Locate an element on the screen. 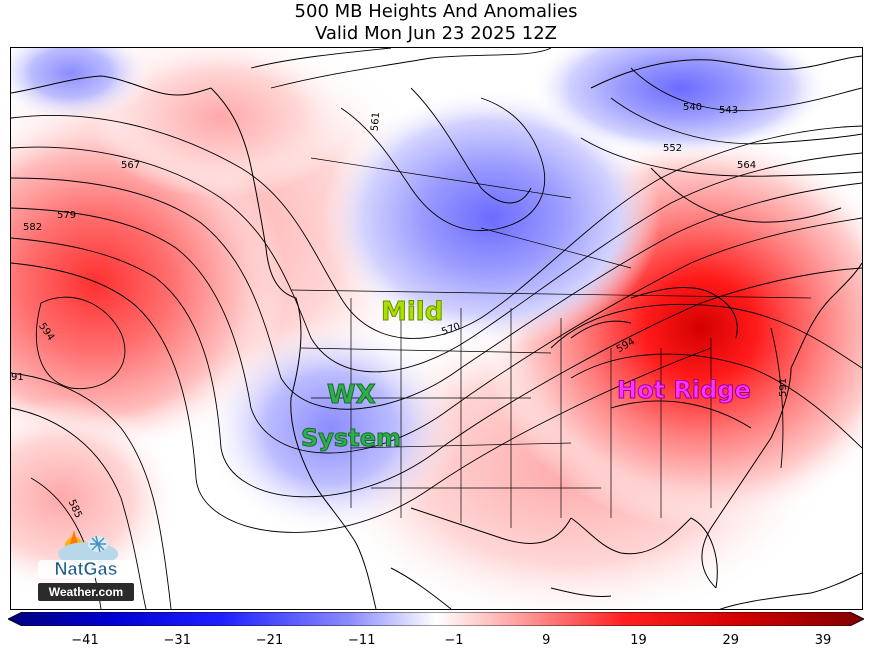  contour-label-561: 561 is located at coordinates (376, 122).